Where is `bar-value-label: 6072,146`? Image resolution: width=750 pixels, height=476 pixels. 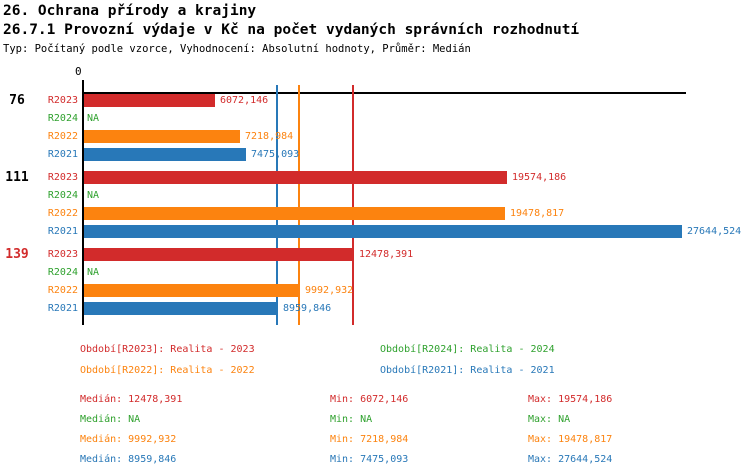 bar-value-label: 6072,146 is located at coordinates (244, 100).